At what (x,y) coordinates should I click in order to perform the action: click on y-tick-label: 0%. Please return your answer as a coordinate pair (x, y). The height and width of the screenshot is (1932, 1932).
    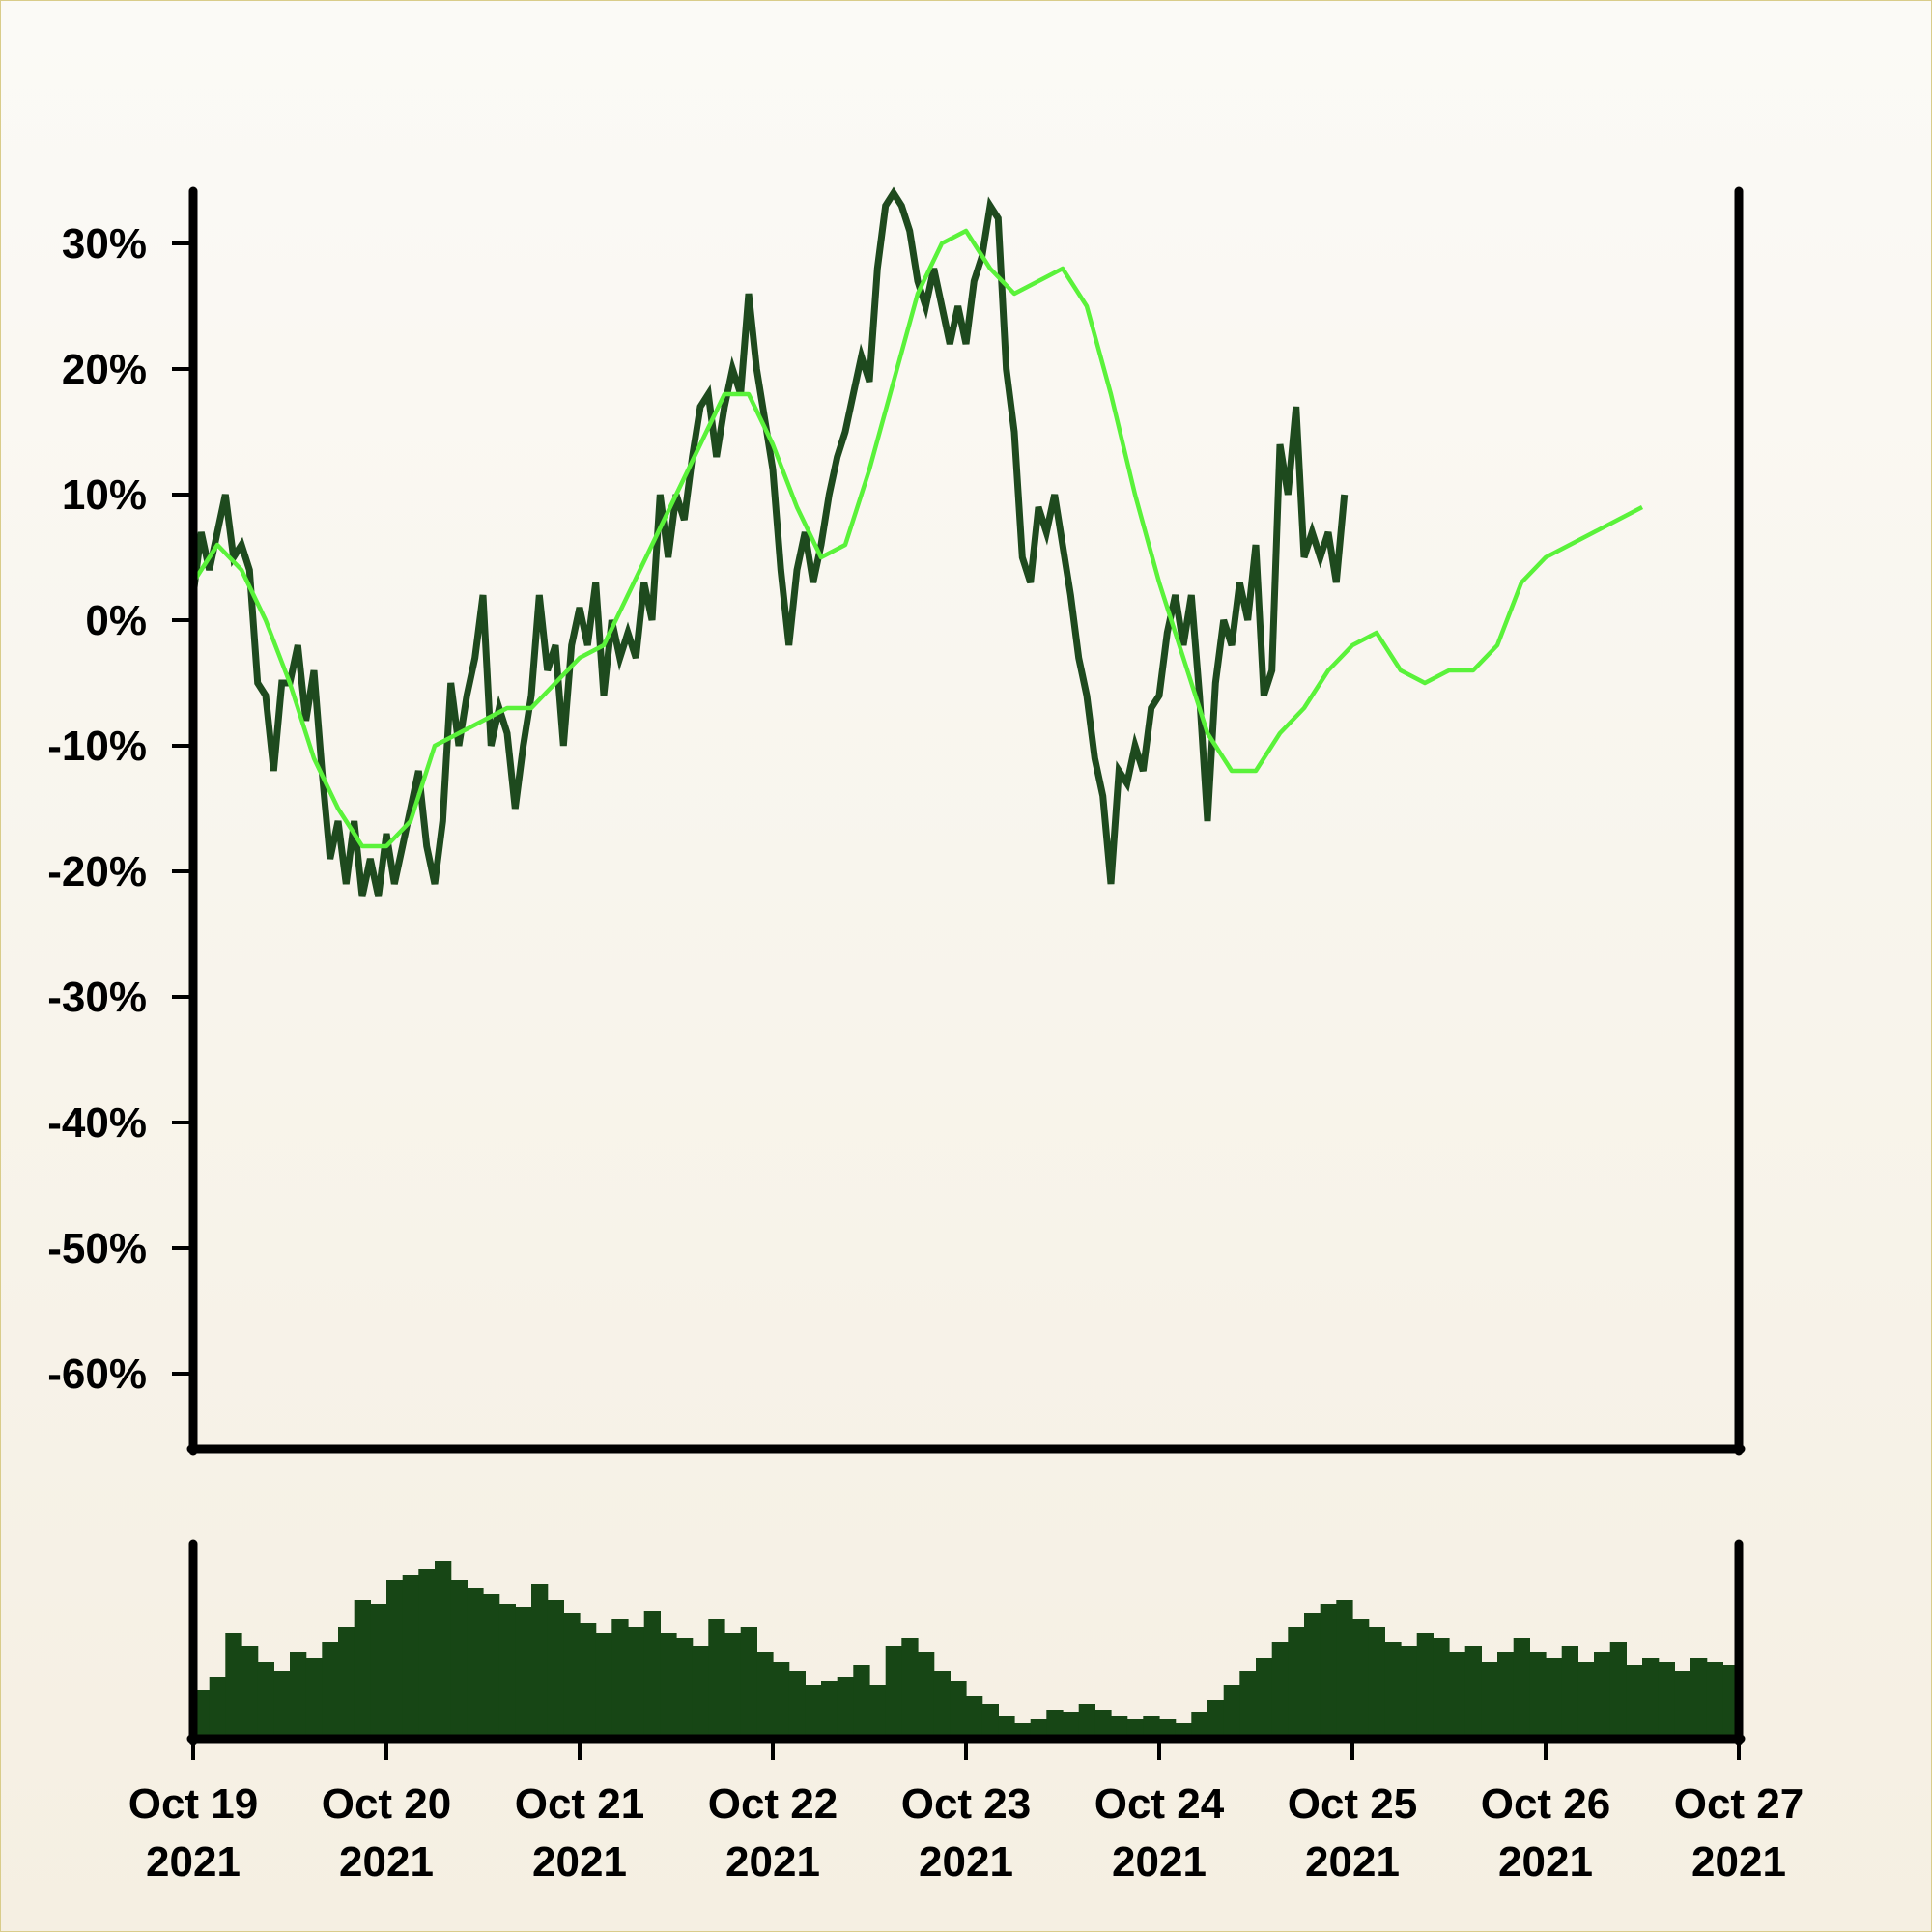
    Looking at the image, I should click on (116, 620).